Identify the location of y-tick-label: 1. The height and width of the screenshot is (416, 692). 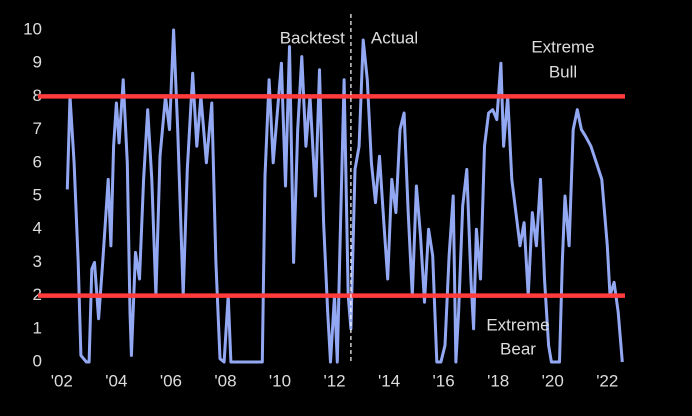
(37, 327).